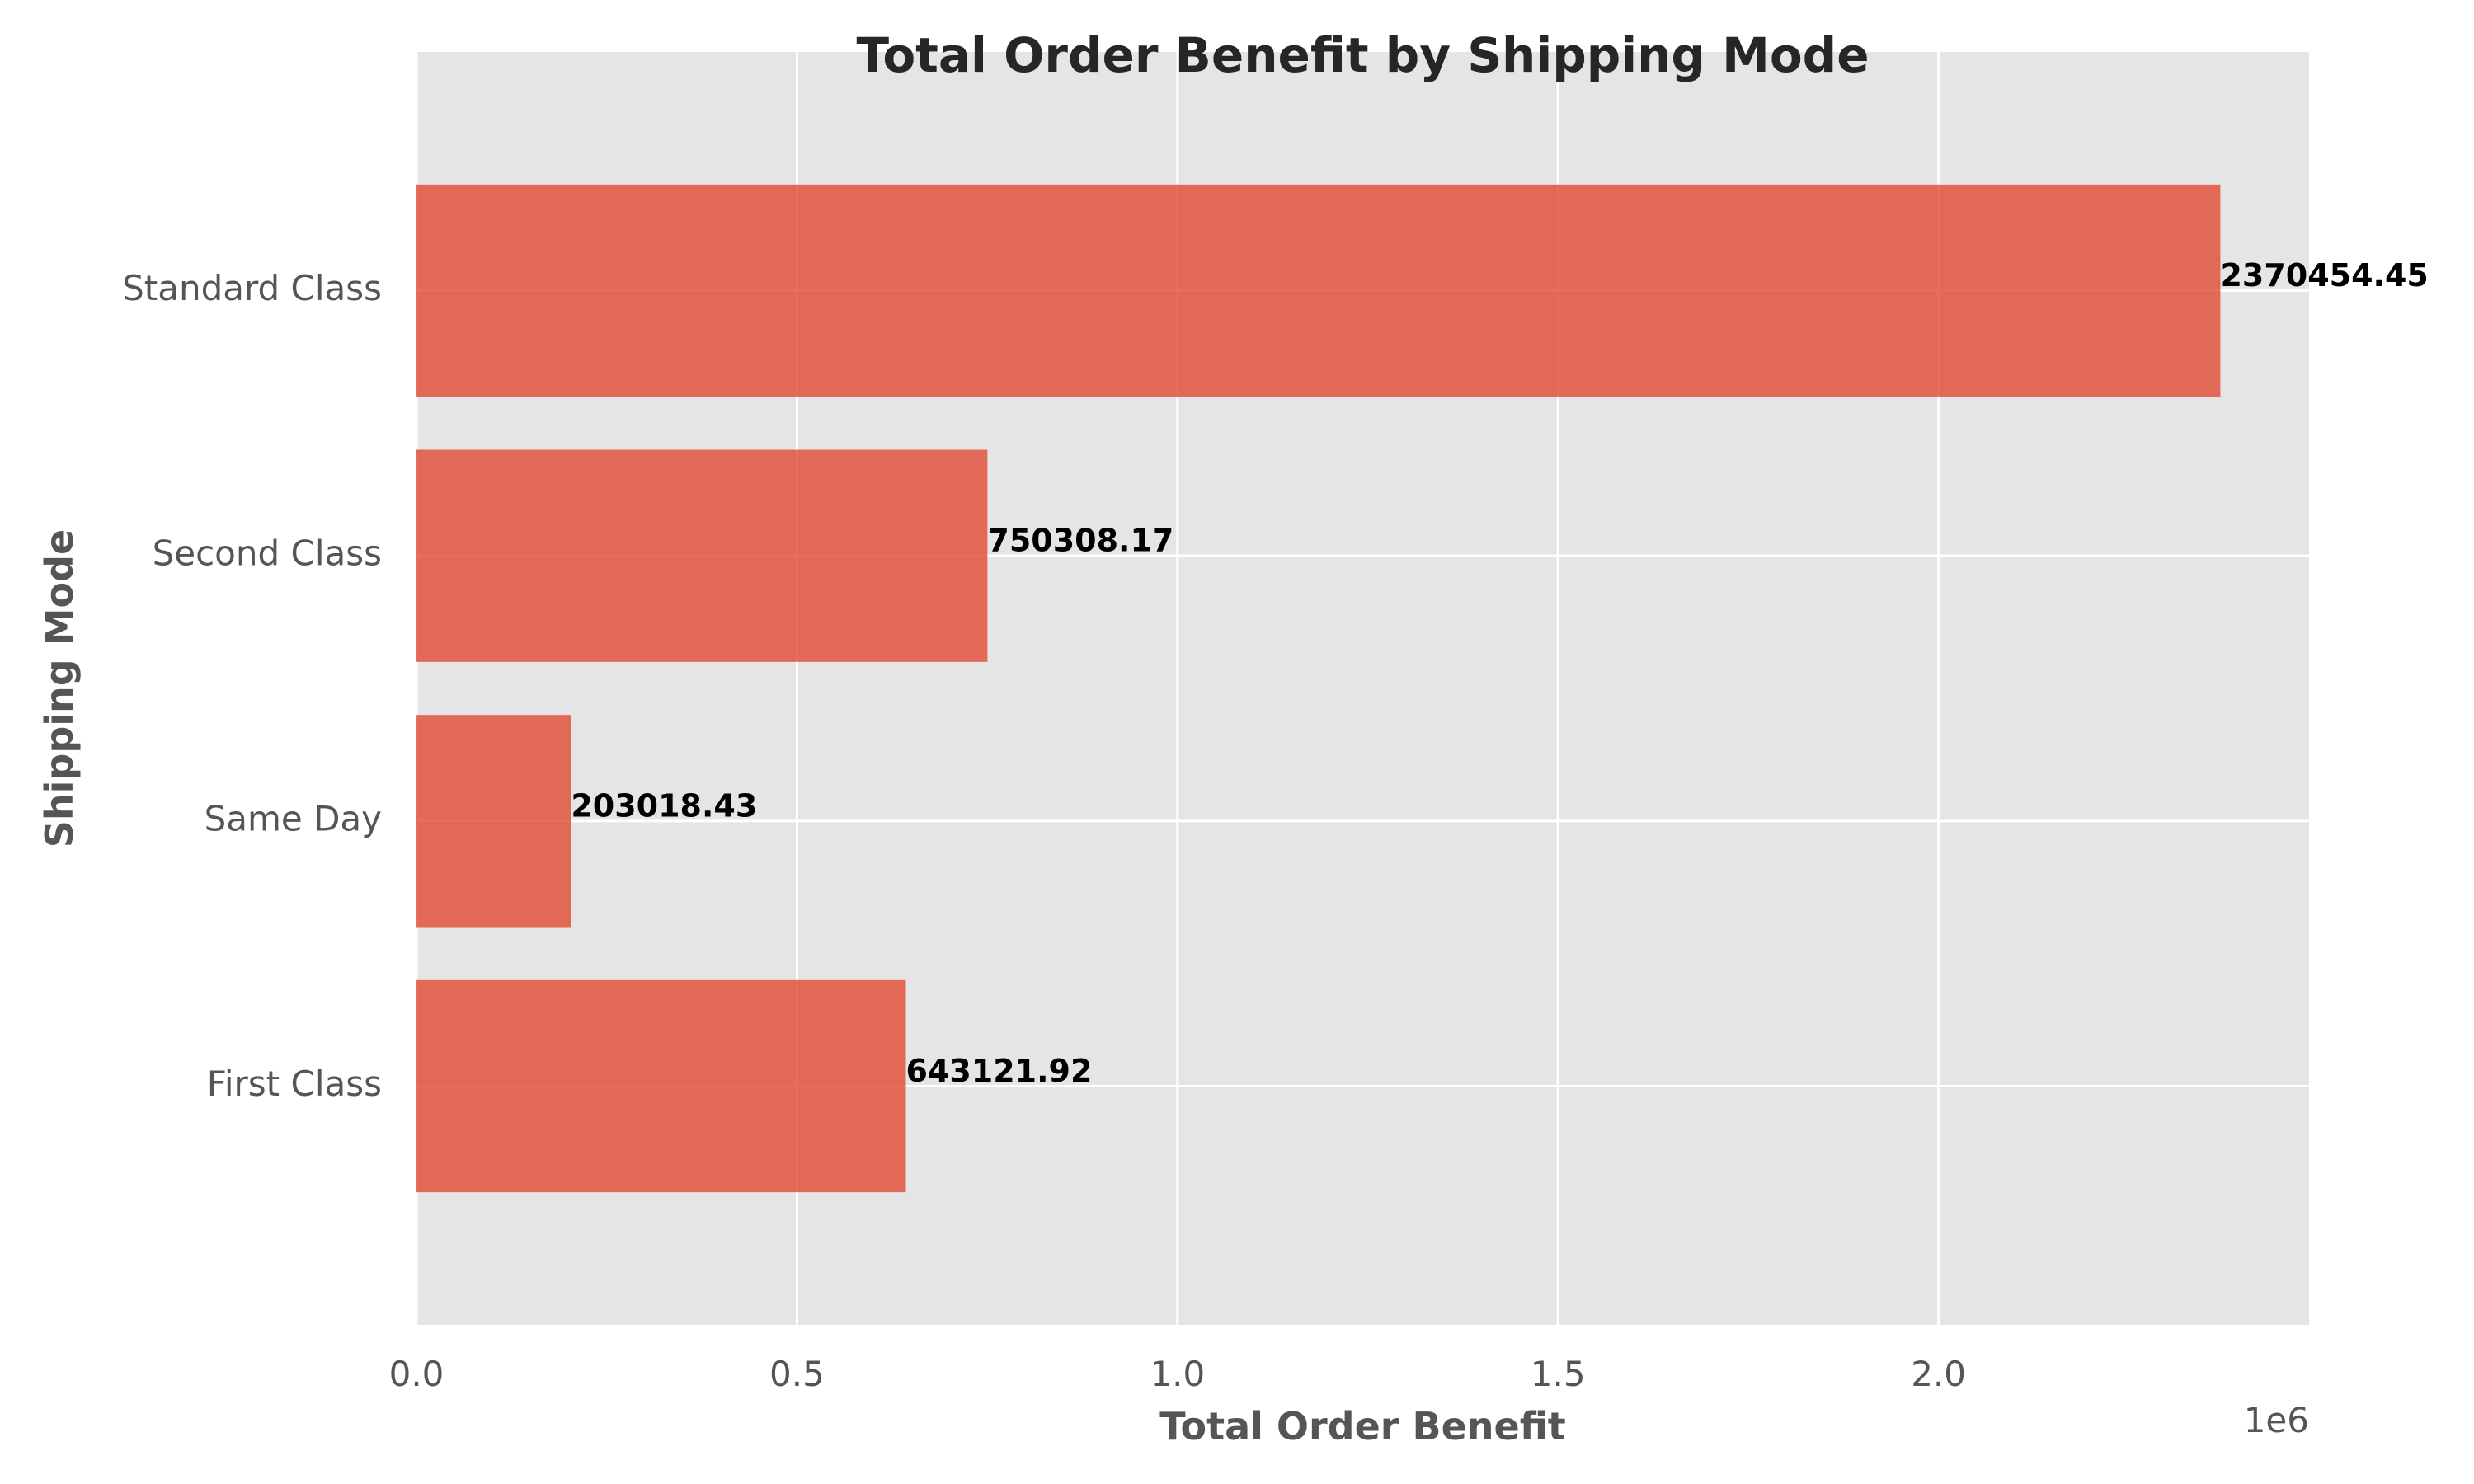 The image size is (2474, 1484). I want to click on x-axis-offset-label: 1e6, so click(2276, 1420).